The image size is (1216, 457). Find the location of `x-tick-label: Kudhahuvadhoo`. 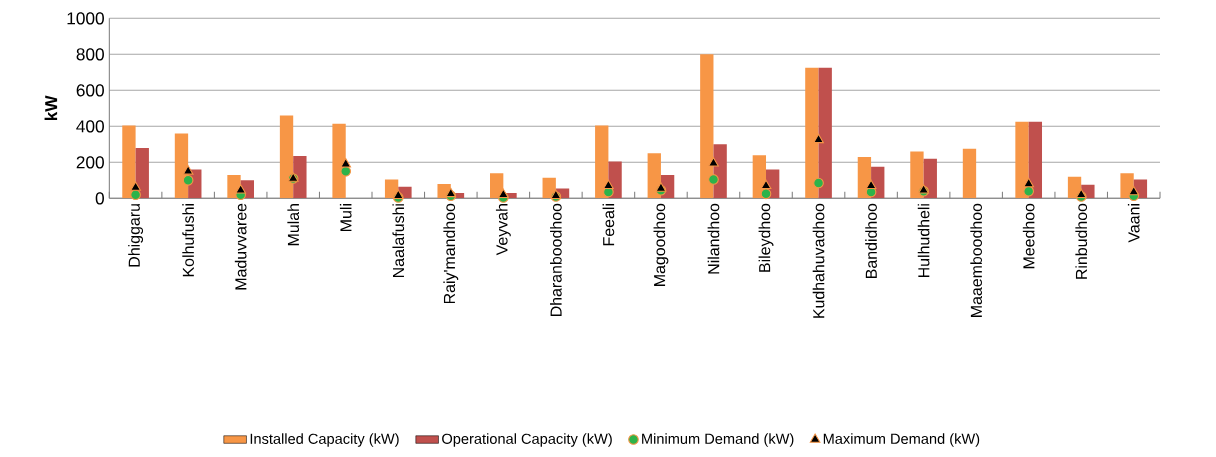

x-tick-label: Kudhahuvadhoo is located at coordinates (818, 260).